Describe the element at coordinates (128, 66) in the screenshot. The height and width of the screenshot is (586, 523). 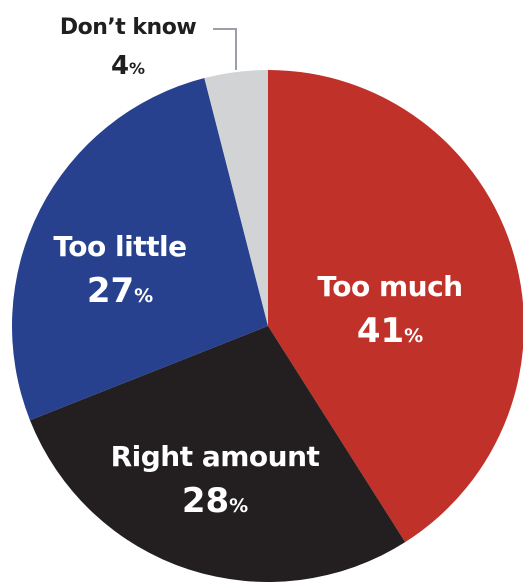
I see `slice-value-don-t-know: 4%` at that location.